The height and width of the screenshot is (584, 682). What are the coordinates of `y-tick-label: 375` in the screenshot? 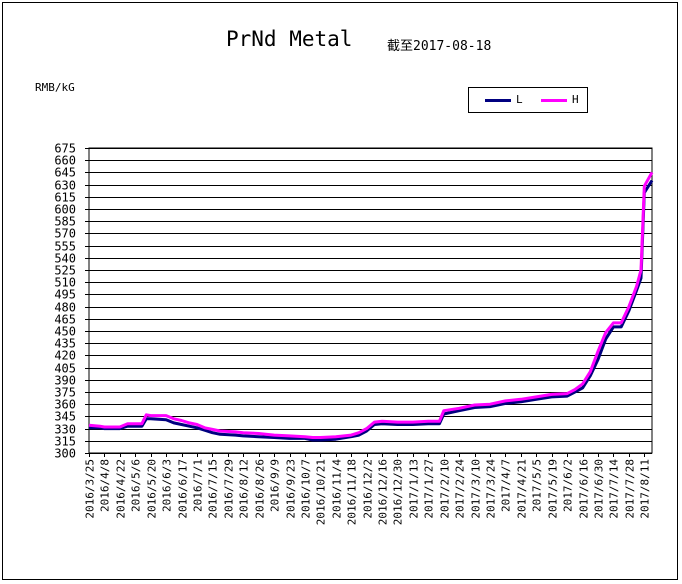 It's located at (65, 393).